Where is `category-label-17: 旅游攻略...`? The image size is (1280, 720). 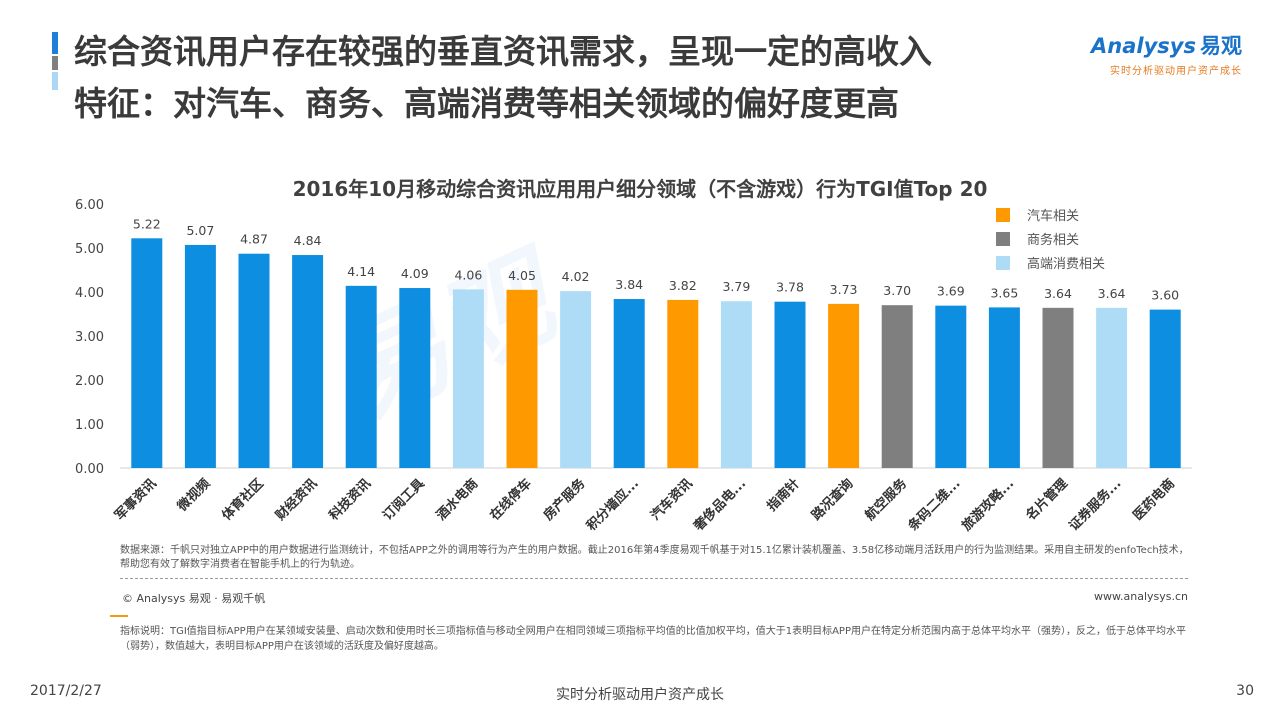
category-label-17: 旅游攻略... is located at coordinates (988, 505).